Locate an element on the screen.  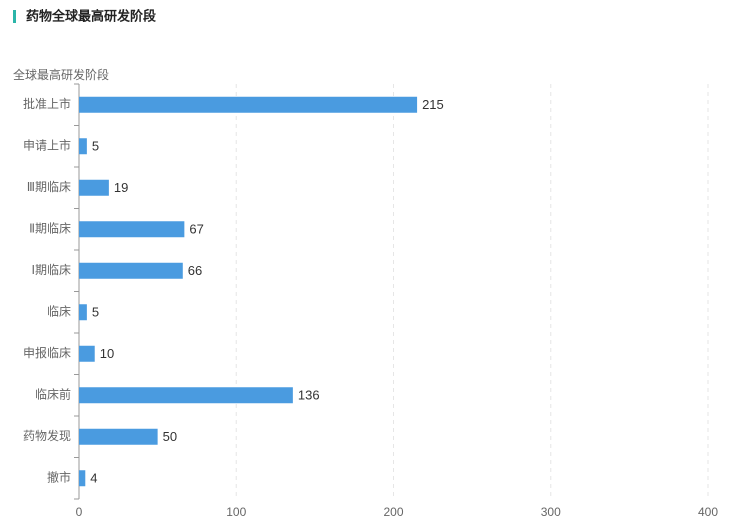
y-tick-label: Ⅰ期临床 is located at coordinates (51, 270).